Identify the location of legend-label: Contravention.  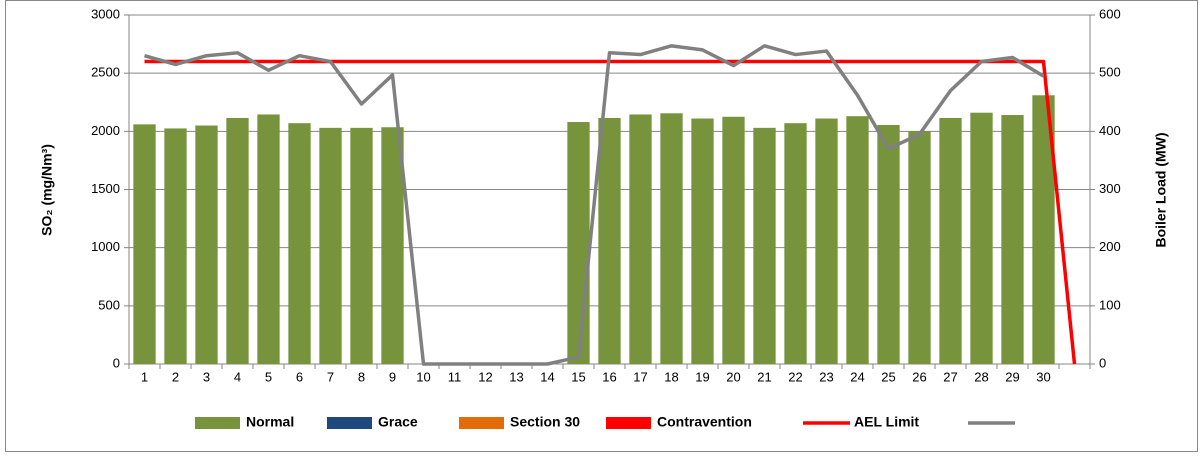
(704, 422).